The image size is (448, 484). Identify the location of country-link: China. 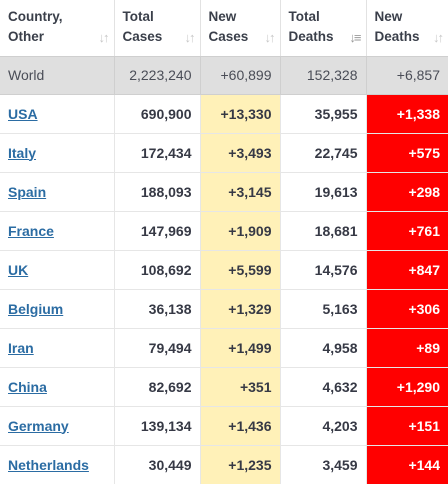
(27, 386).